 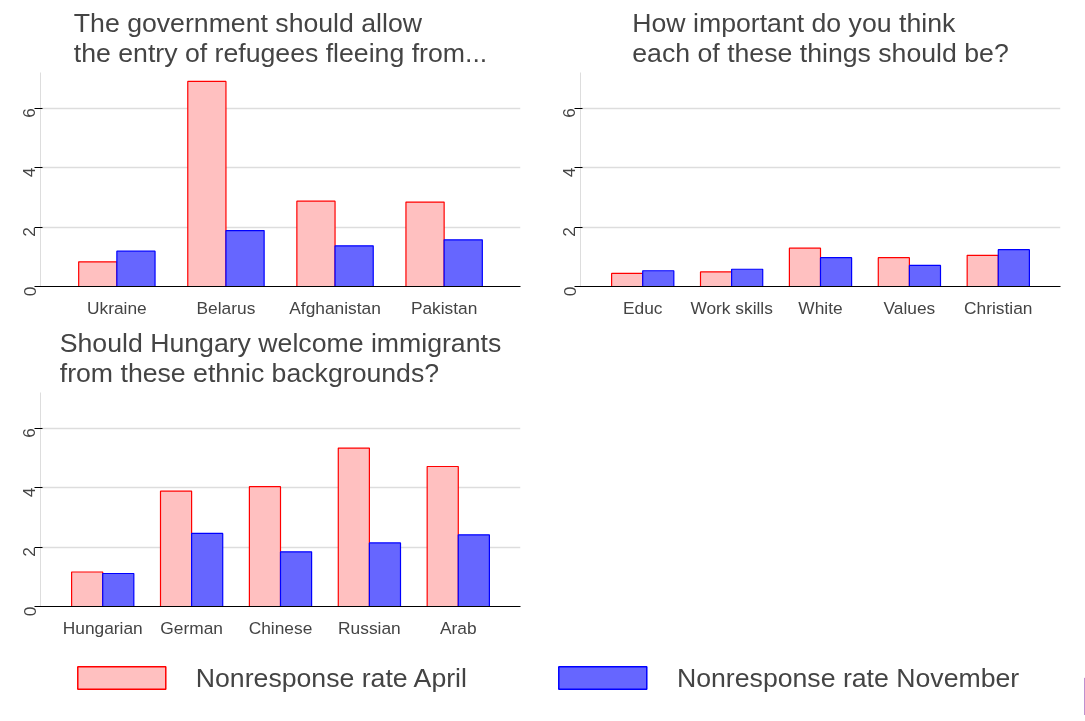 I want to click on chart-title: How important do you think each of these things should be?, so click(x=820, y=37).